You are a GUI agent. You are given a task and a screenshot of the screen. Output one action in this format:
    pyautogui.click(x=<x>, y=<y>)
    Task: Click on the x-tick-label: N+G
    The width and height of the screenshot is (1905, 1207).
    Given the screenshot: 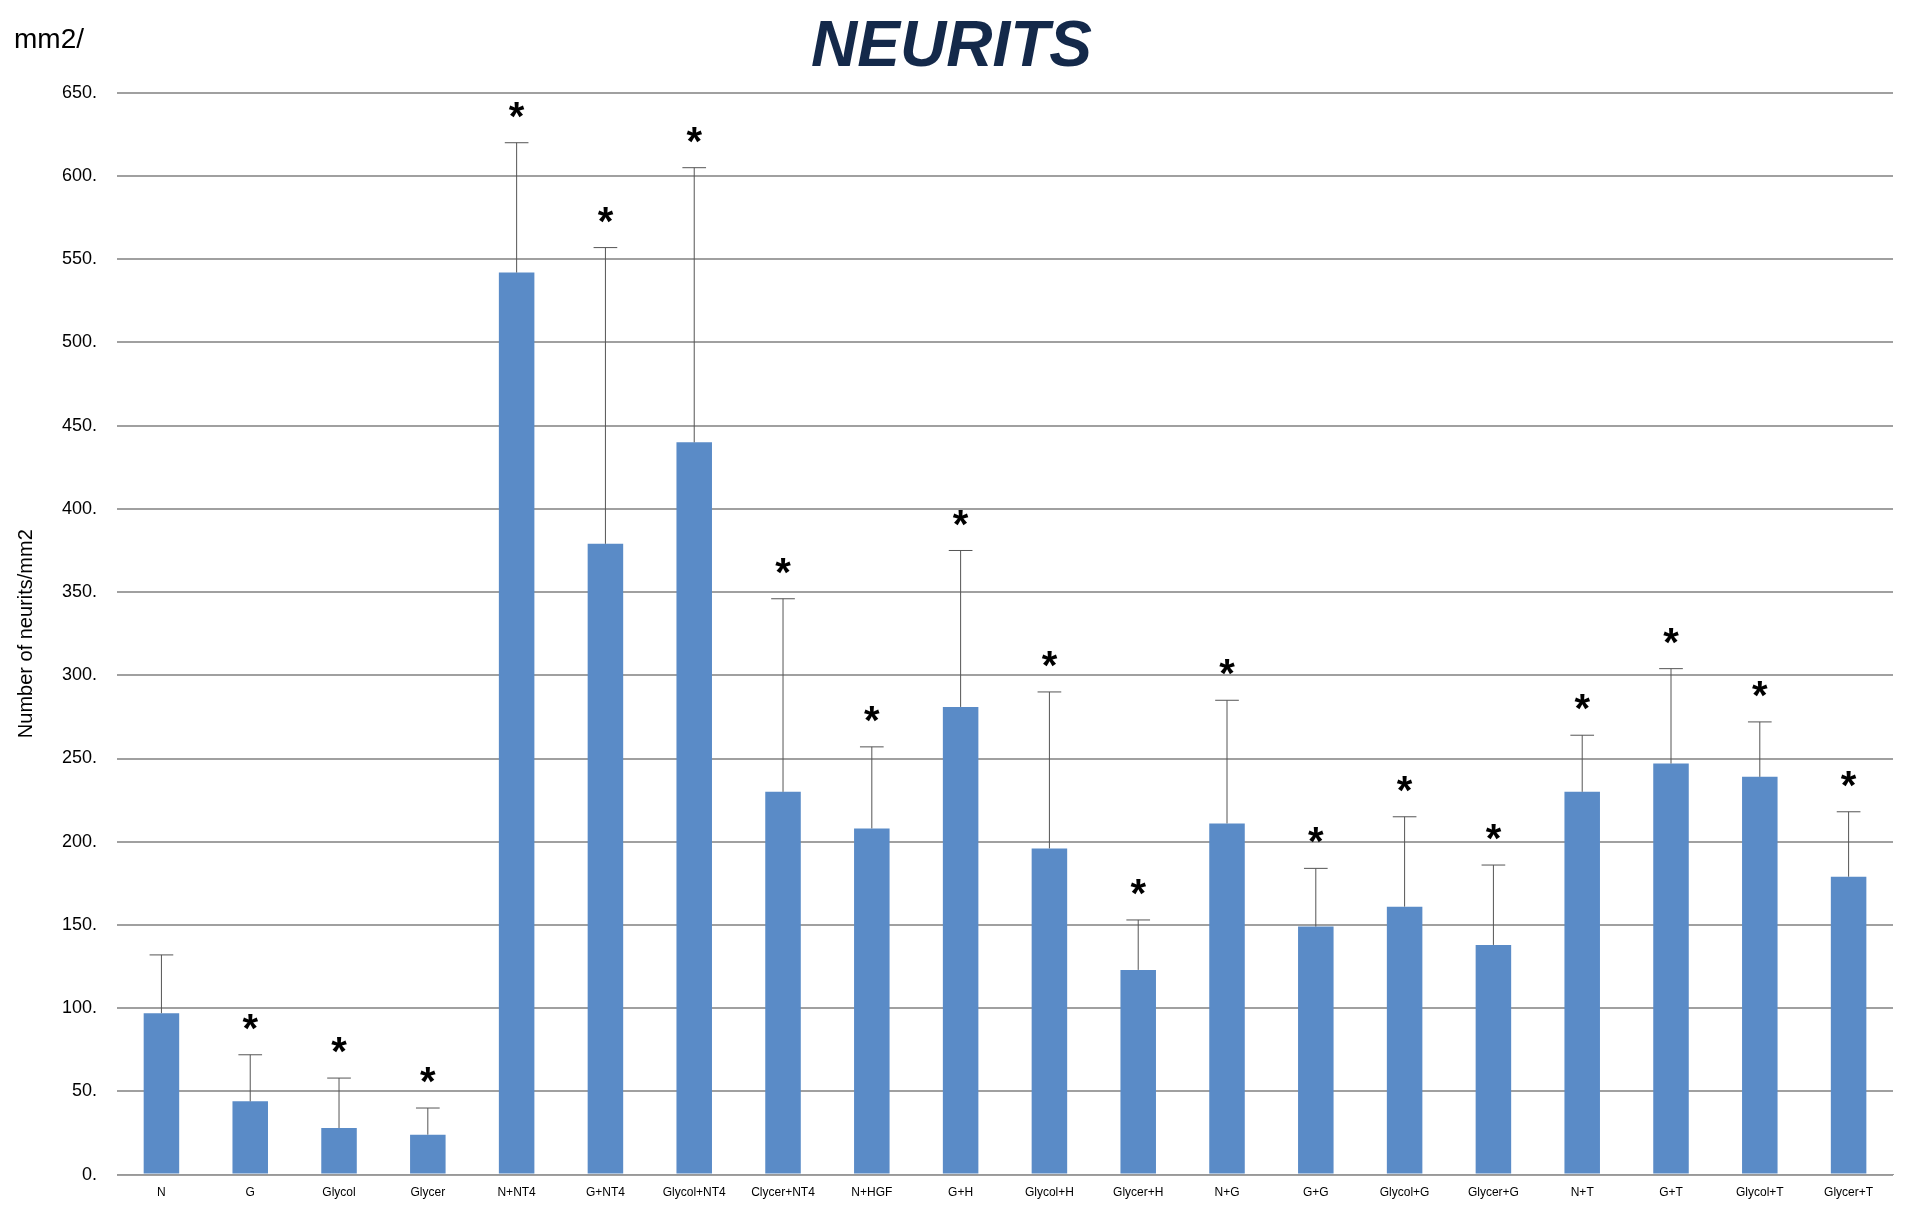 What is the action you would take?
    pyautogui.click(x=1227, y=1192)
    